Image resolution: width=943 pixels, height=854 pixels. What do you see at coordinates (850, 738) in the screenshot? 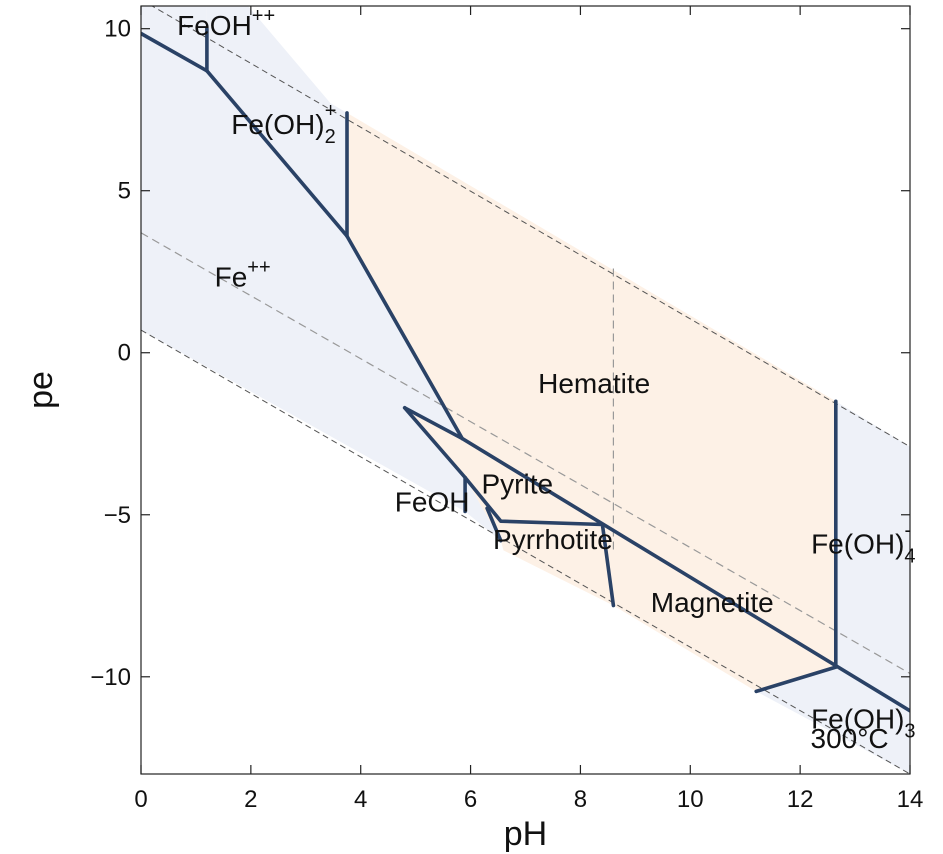
I see `temperature-label: 300°C` at bounding box center [850, 738].